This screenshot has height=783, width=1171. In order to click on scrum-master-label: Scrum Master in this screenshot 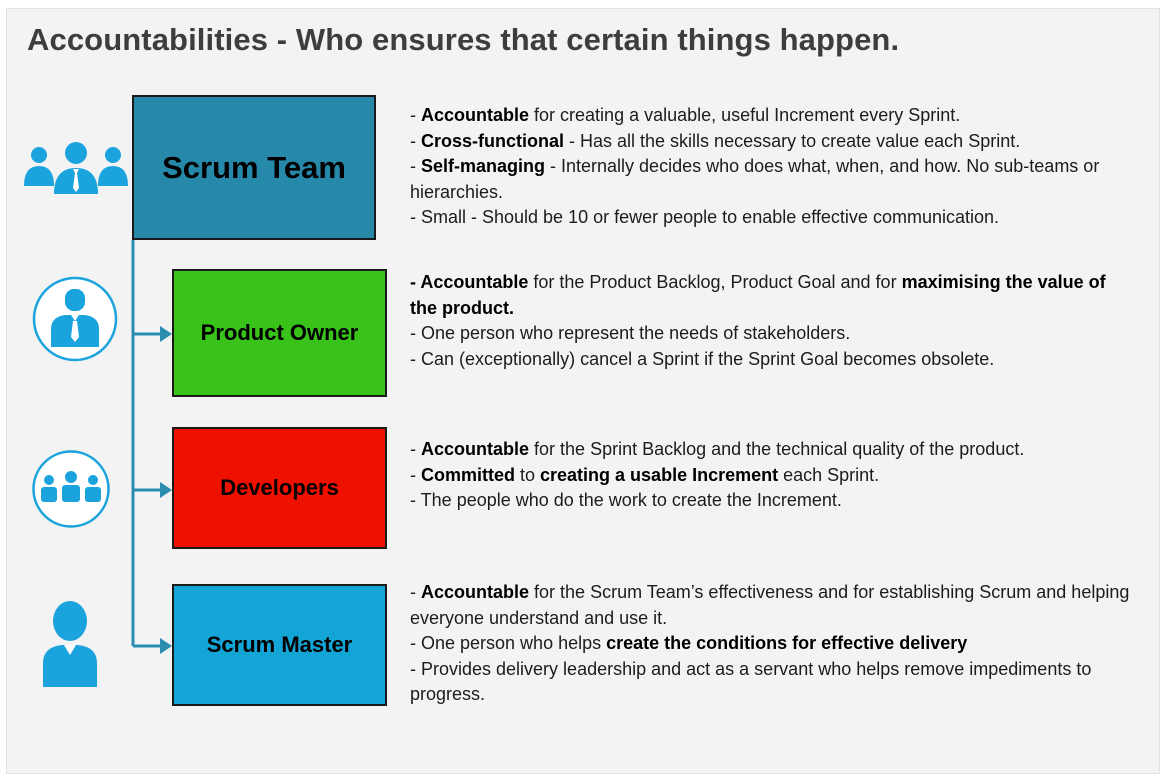, I will do `click(279, 644)`.